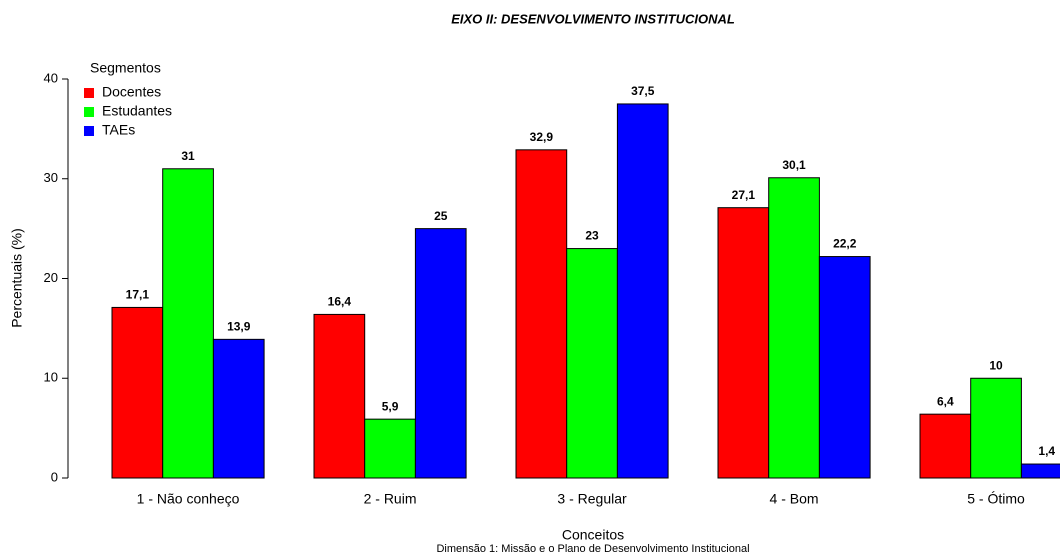 The width and height of the screenshot is (1060, 556). Describe the element at coordinates (794, 165) in the screenshot. I see `data-label: 30,1` at that location.